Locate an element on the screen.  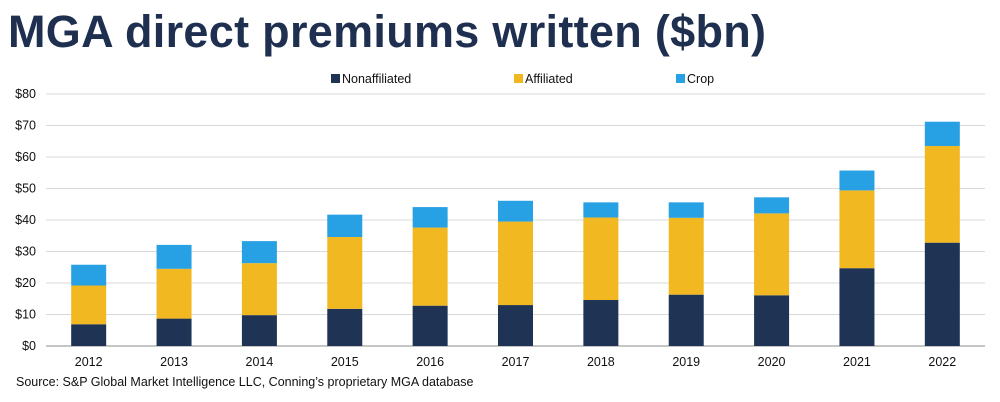
bar-crop-2015 is located at coordinates (345, 226).